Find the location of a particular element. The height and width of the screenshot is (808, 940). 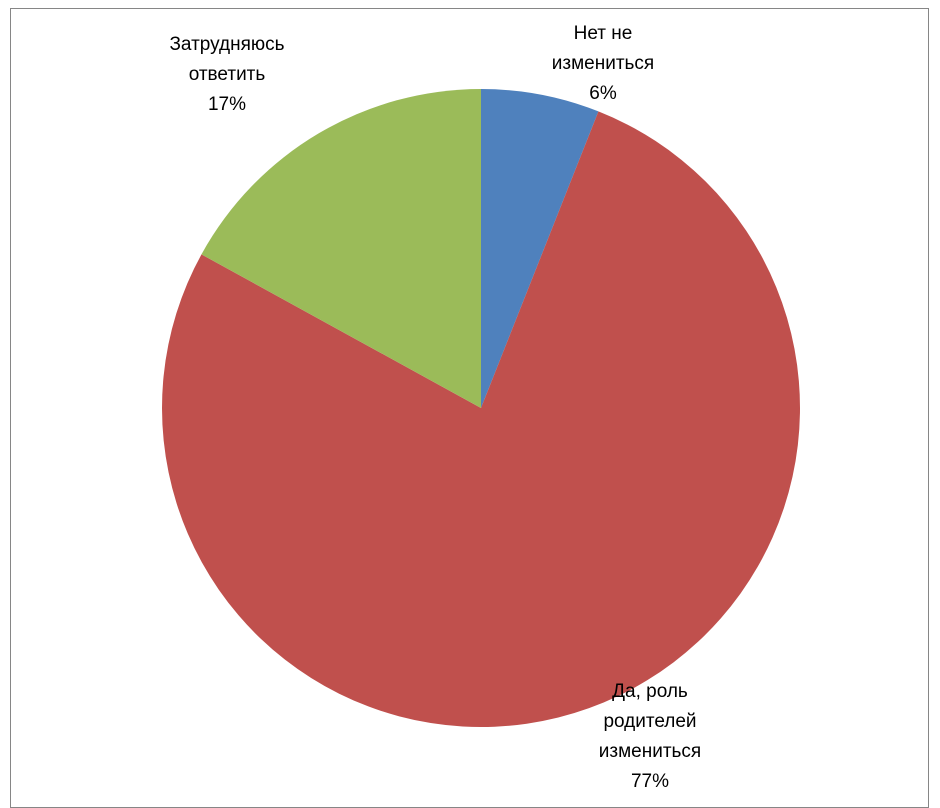

slice-label-line: Да, роль is located at coordinates (650, 691).